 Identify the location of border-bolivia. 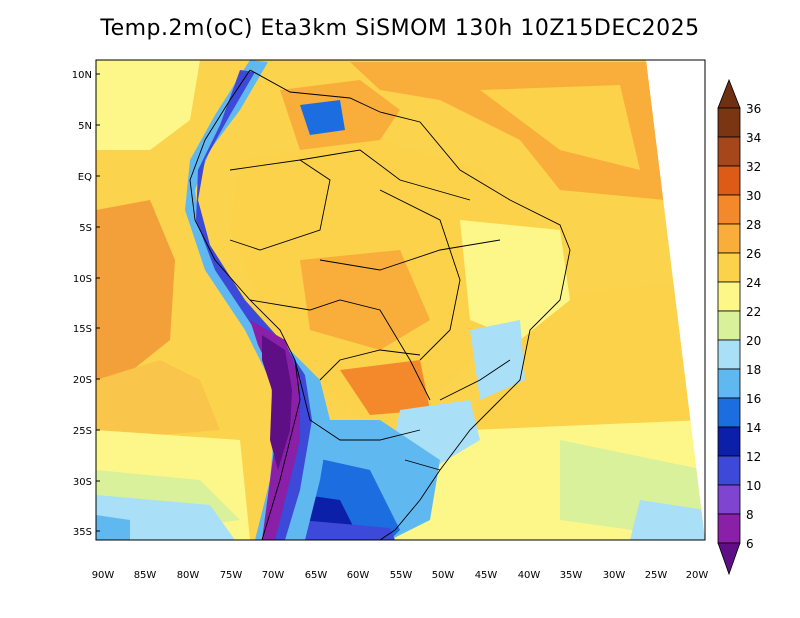
(340, 350).